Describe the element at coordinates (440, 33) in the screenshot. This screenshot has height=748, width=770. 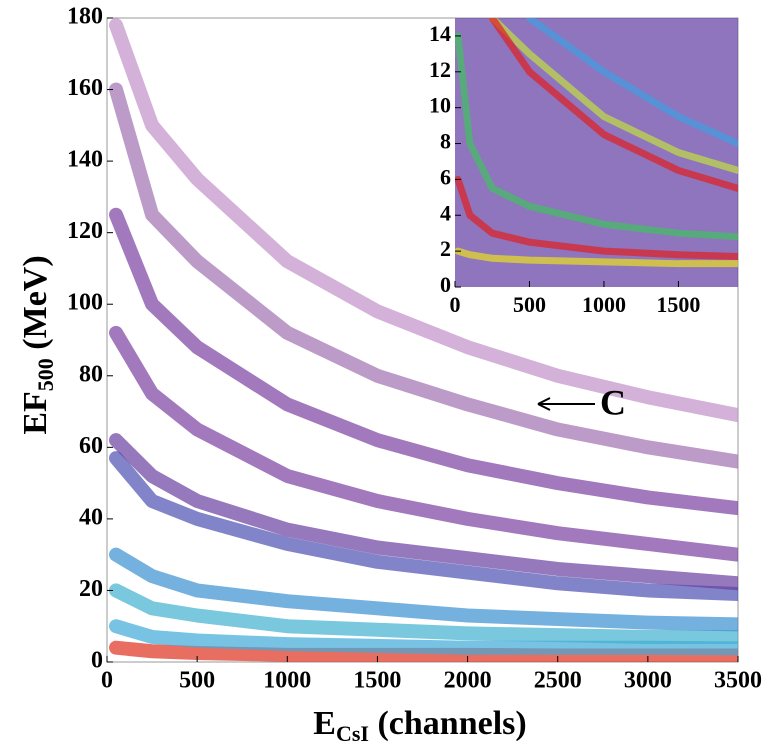
I see `y-tick-label: 14` at that location.